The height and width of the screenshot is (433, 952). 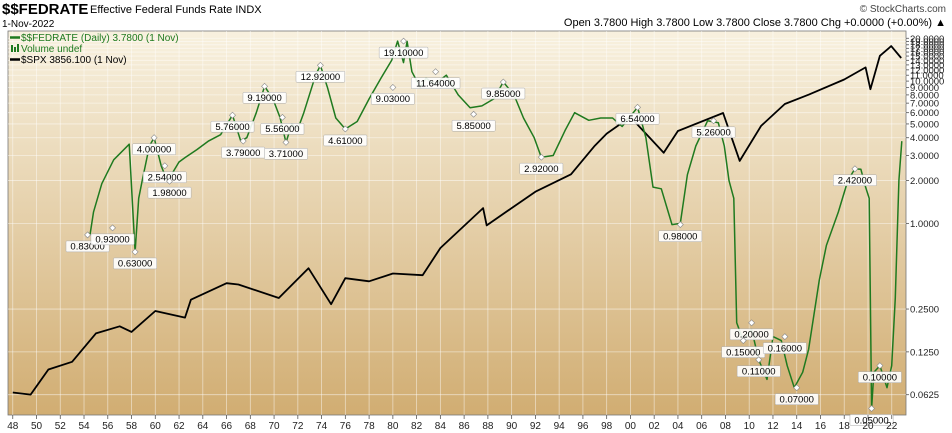 What do you see at coordinates (74, 60) in the screenshot?
I see `legend-label: $SPX 3856.100 (1 Nov)` at bounding box center [74, 60].